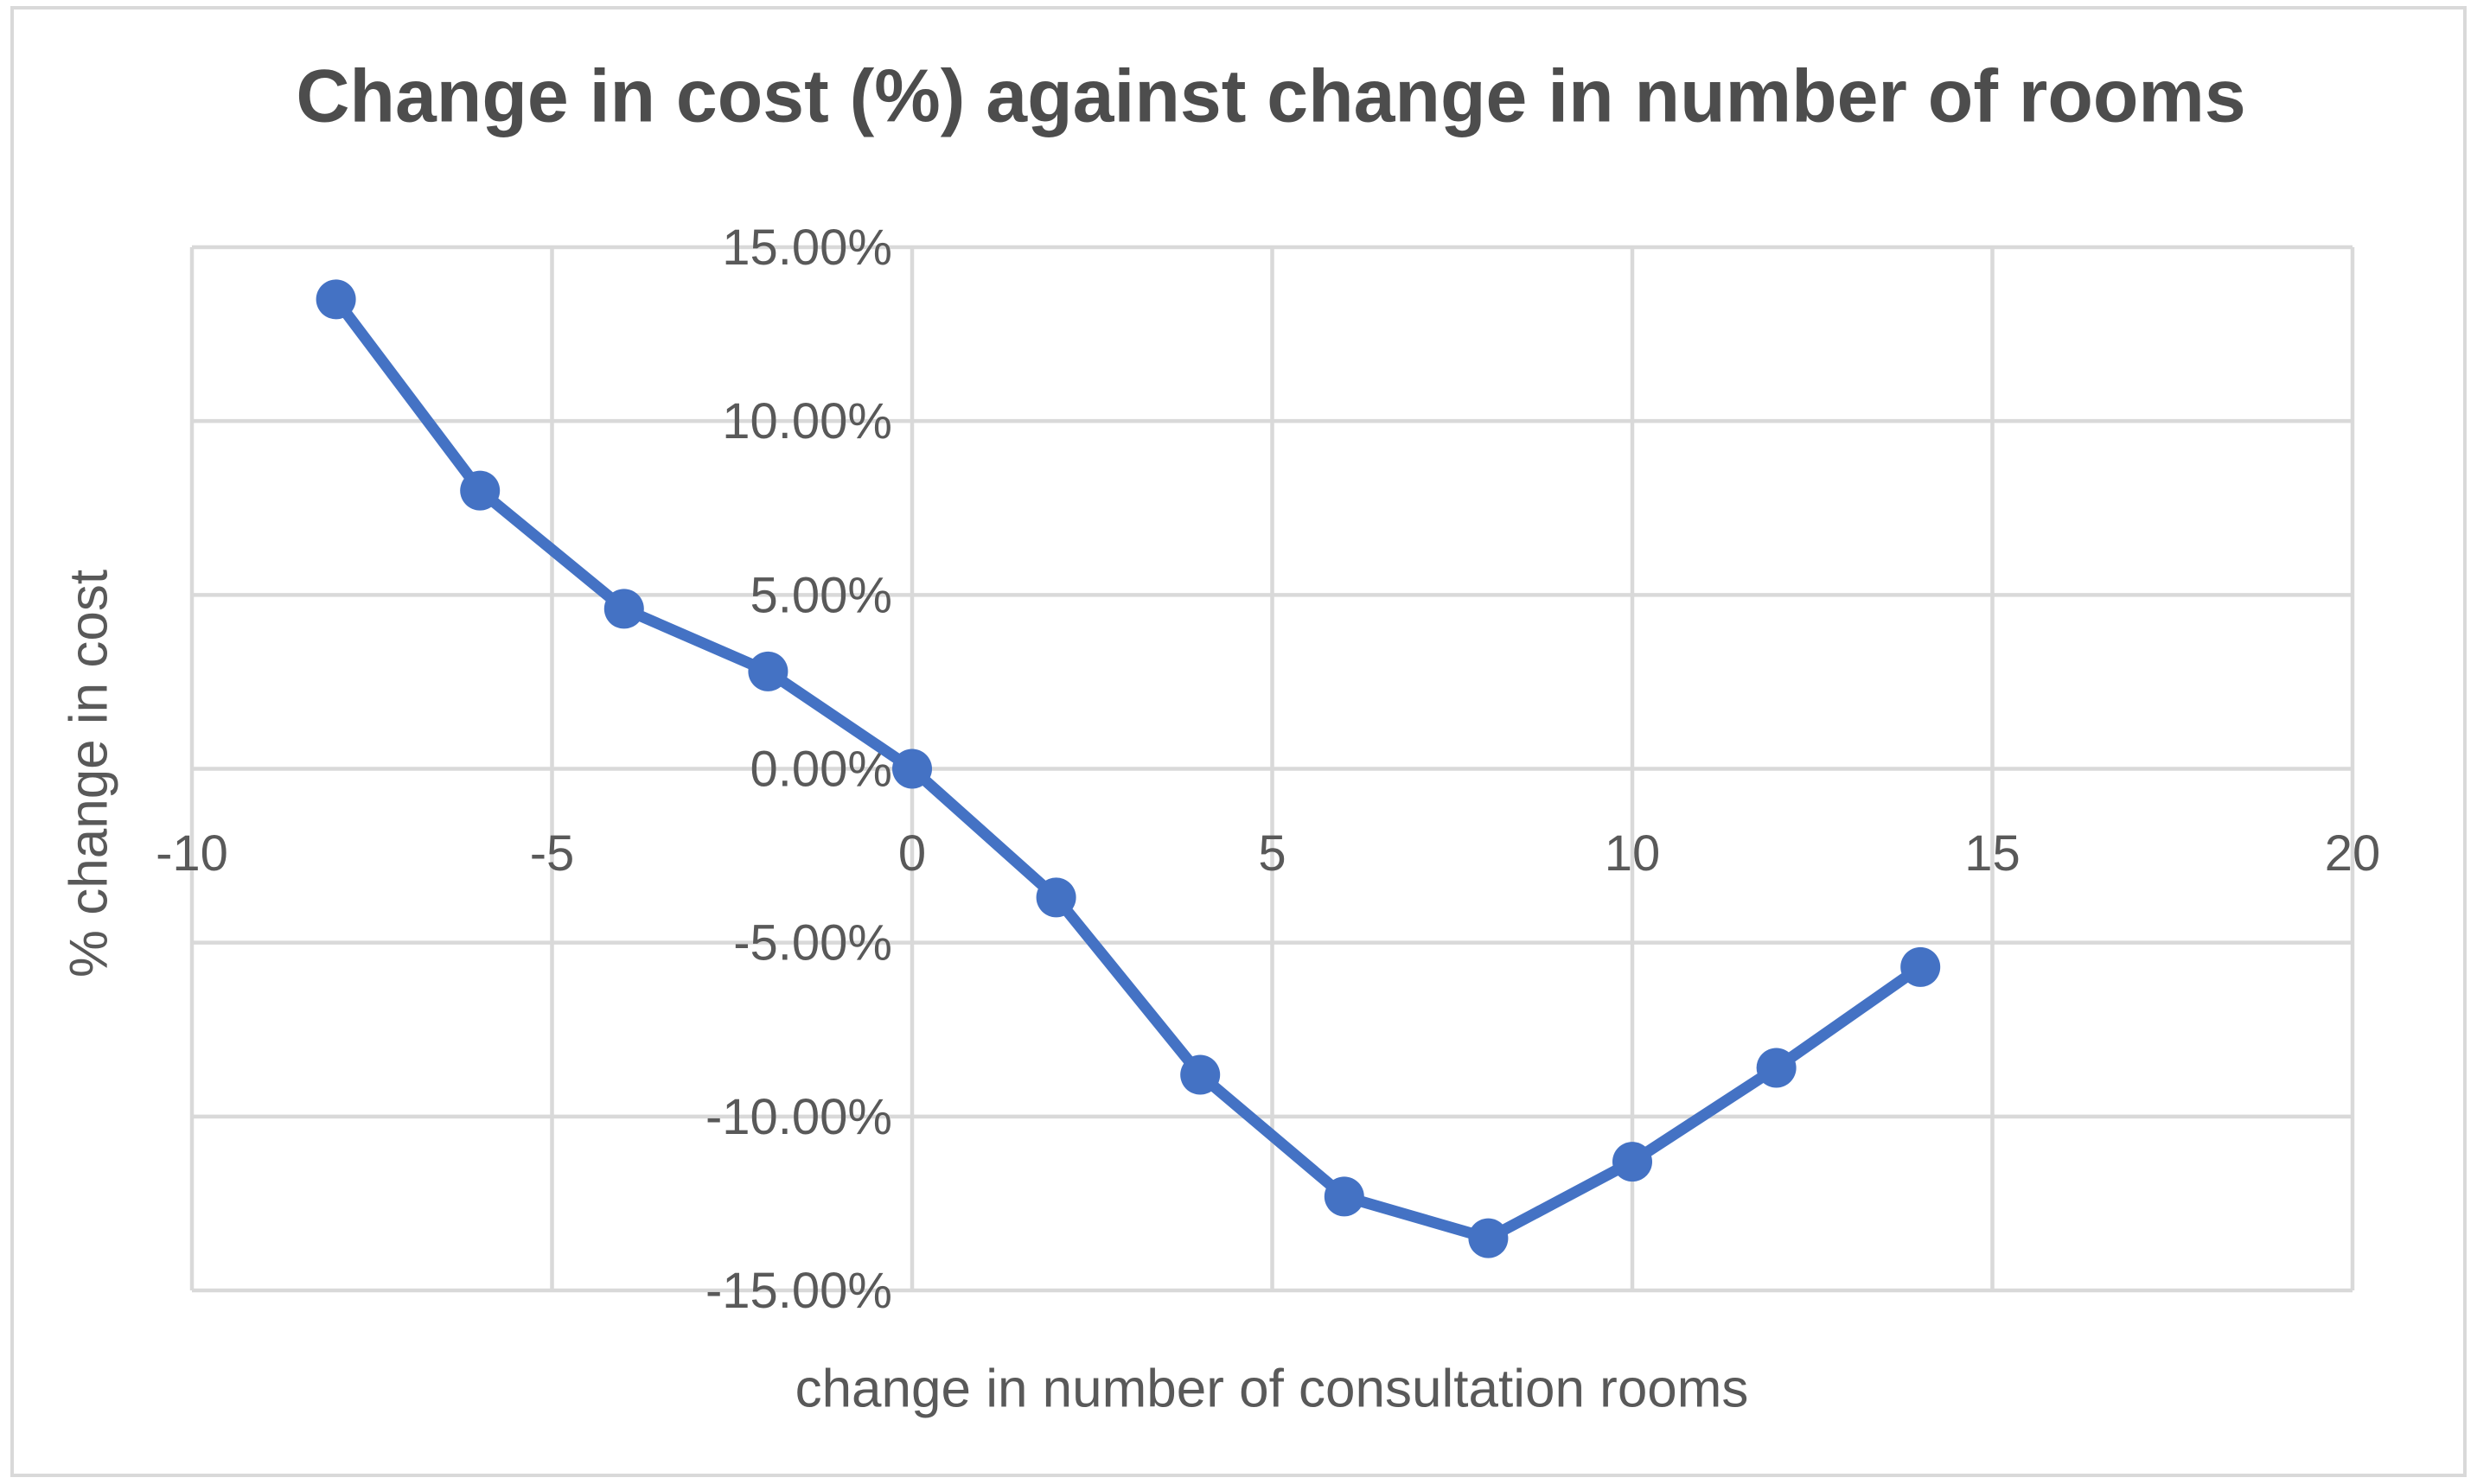 This screenshot has width=2477, height=1484. What do you see at coordinates (821, 595) in the screenshot?
I see `y-tick-label: 5.00%` at bounding box center [821, 595].